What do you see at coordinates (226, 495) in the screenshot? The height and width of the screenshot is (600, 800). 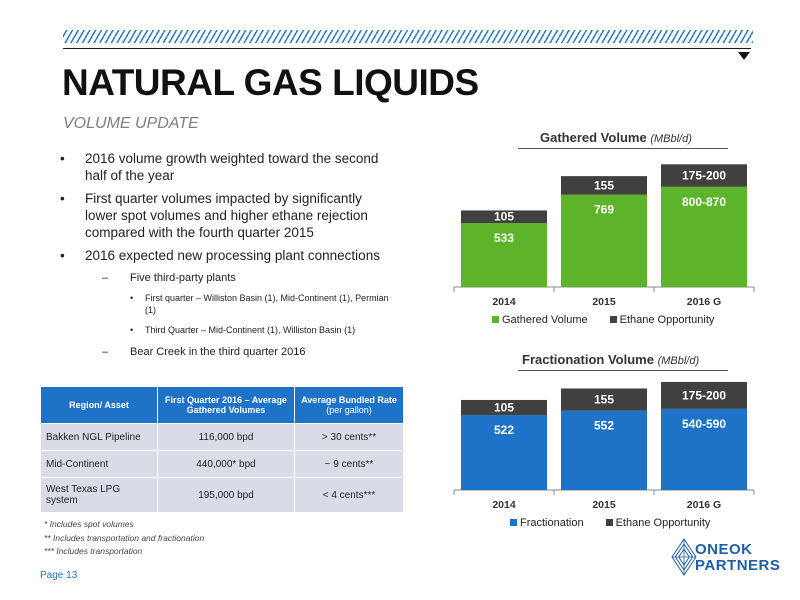 I see `table-cell: 195,000 bpd` at bounding box center [226, 495].